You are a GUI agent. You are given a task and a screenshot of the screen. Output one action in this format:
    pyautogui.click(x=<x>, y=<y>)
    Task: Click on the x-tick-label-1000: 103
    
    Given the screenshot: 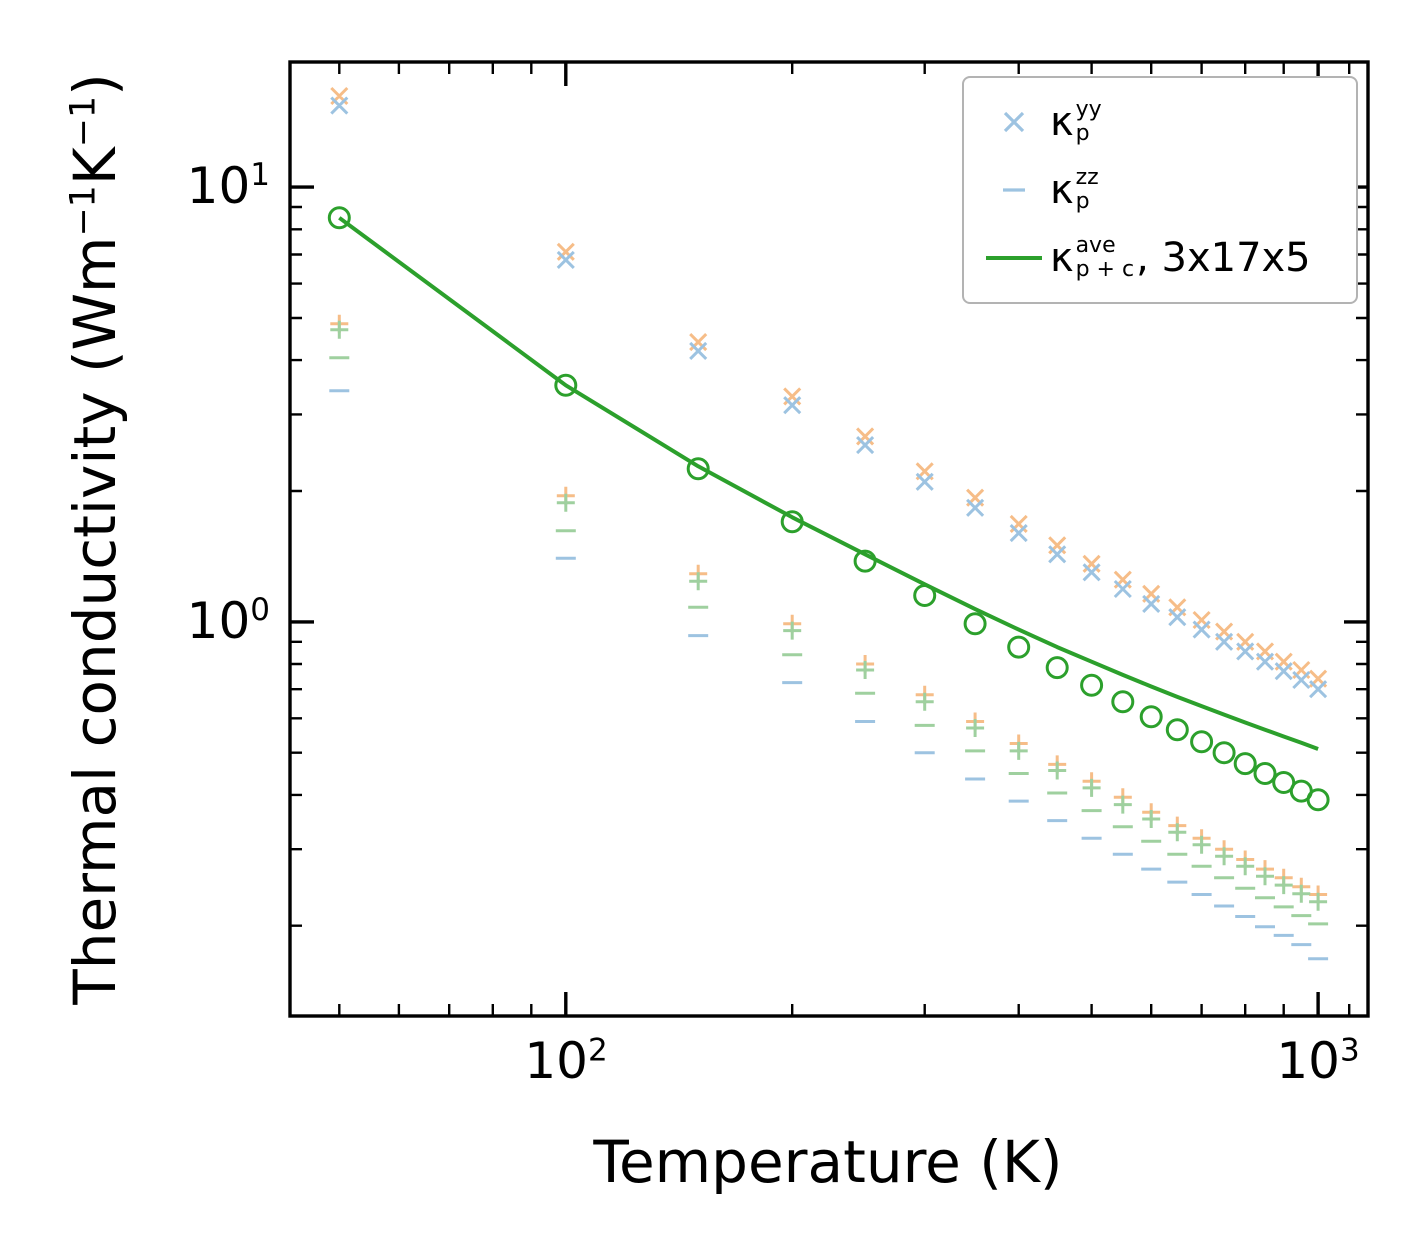 What is the action you would take?
    pyautogui.click(x=1318, y=1061)
    